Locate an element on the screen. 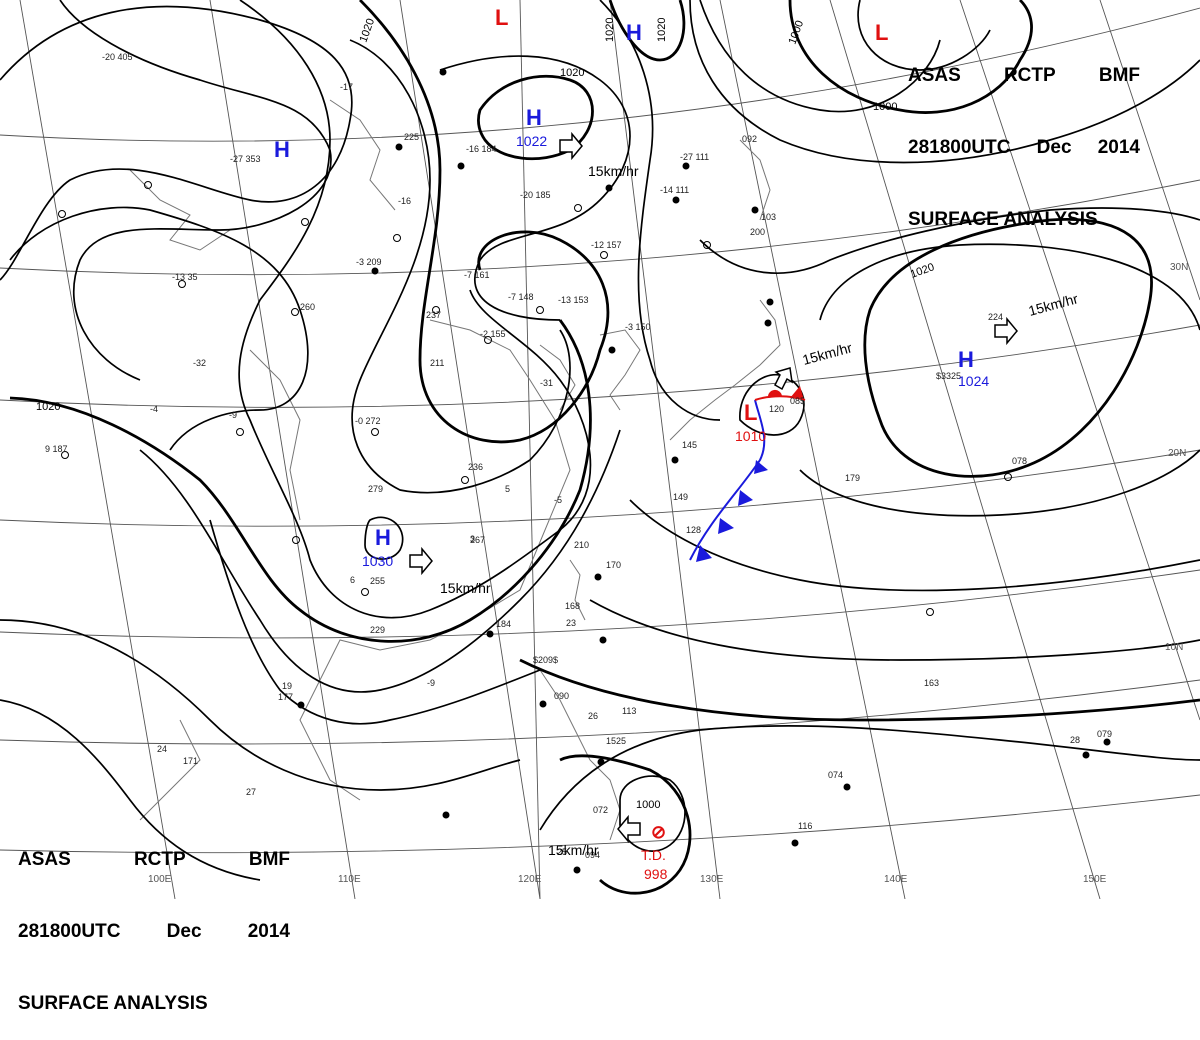  station-plot: 279 is located at coordinates (375, 489).